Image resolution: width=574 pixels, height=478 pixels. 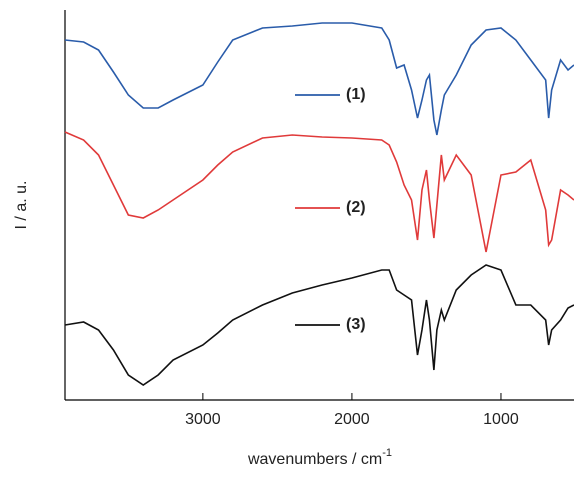 I want to click on x-axis-label: wavenumbers / cm-1, so click(x=319, y=457).